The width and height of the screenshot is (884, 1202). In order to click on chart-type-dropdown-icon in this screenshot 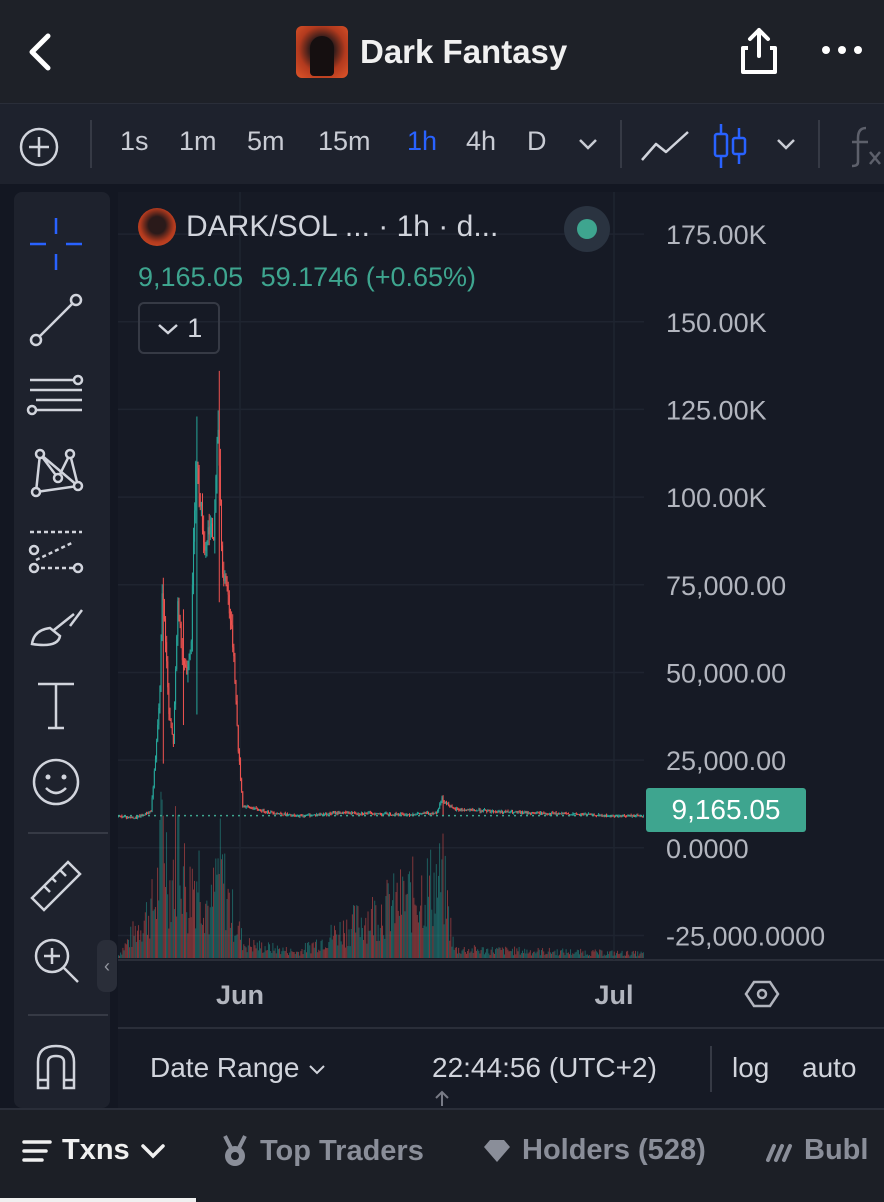, I will do `click(786, 144)`.